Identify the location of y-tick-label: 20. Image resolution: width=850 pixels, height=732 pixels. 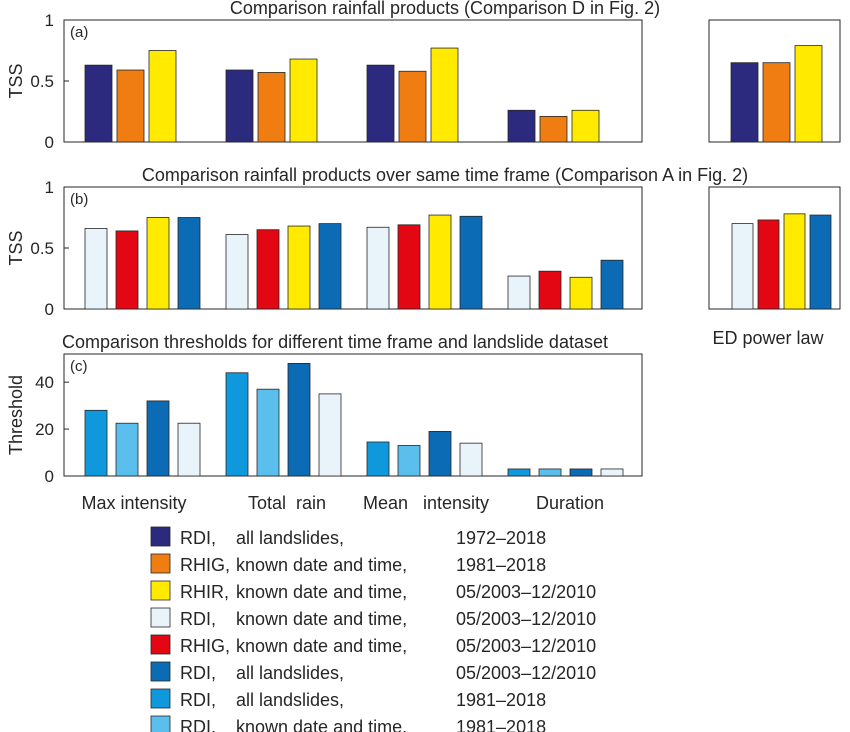
(44, 429).